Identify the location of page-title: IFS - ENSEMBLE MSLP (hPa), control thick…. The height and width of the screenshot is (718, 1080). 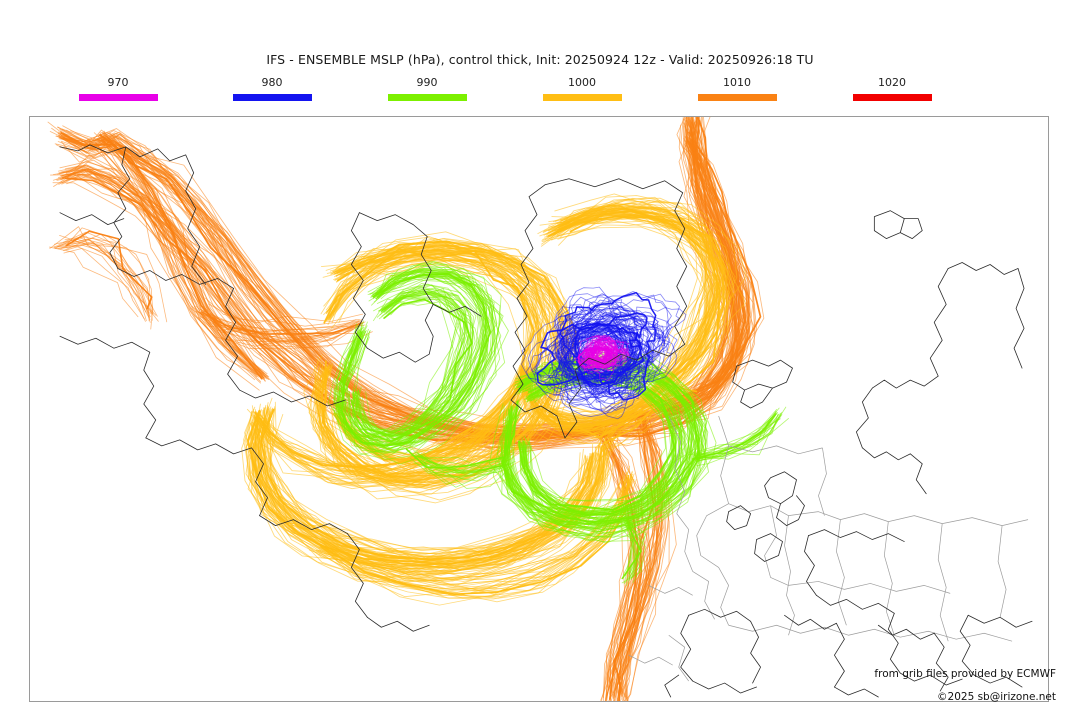
(540, 59).